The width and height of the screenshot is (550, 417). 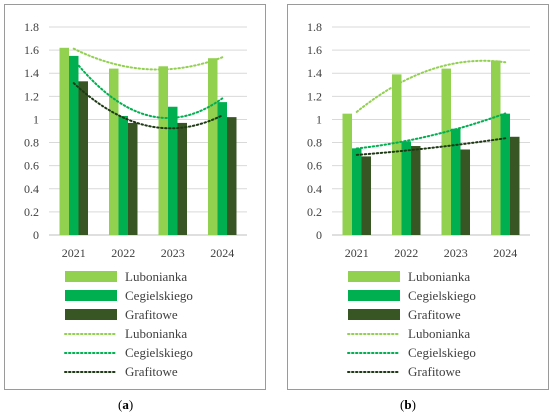 I want to click on caption-b-open: (, so click(x=402, y=404).